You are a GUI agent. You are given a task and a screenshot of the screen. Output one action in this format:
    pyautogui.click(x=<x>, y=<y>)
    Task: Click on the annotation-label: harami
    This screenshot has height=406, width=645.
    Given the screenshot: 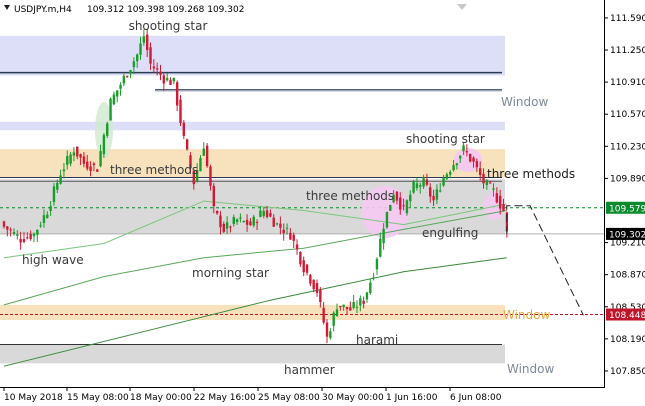 What is the action you would take?
    pyautogui.click(x=377, y=340)
    